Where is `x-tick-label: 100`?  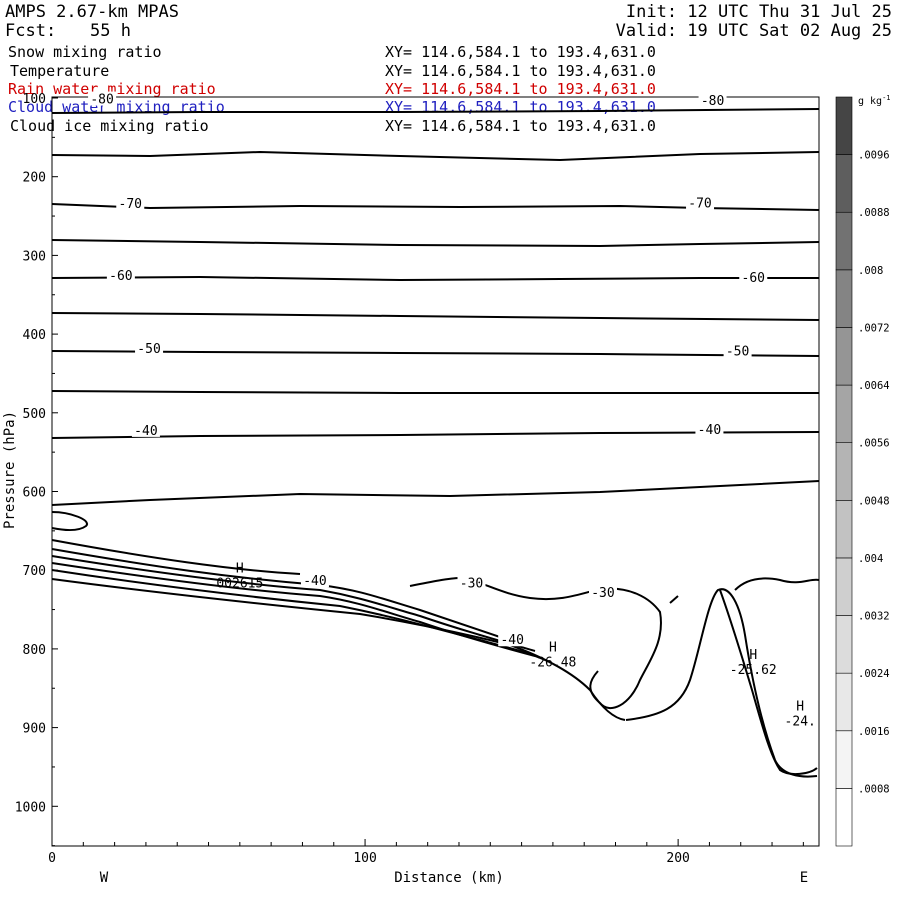 x-tick-label: 100 is located at coordinates (364, 858).